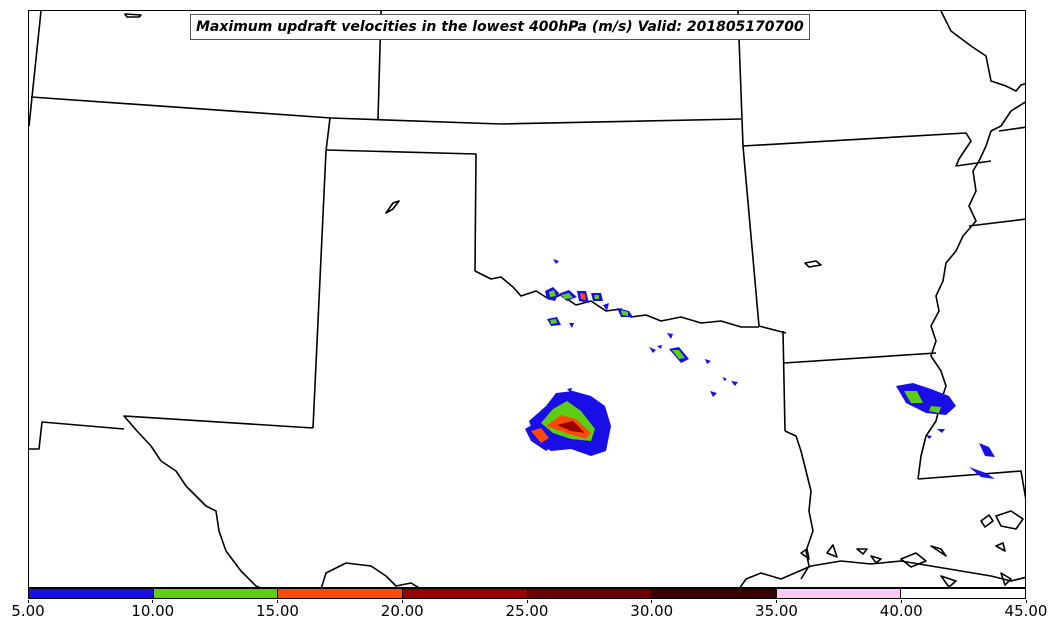 The image size is (1060, 633). What do you see at coordinates (971, 485) in the screenshot?
I see `state-boundary-la-south` at bounding box center [971, 485].